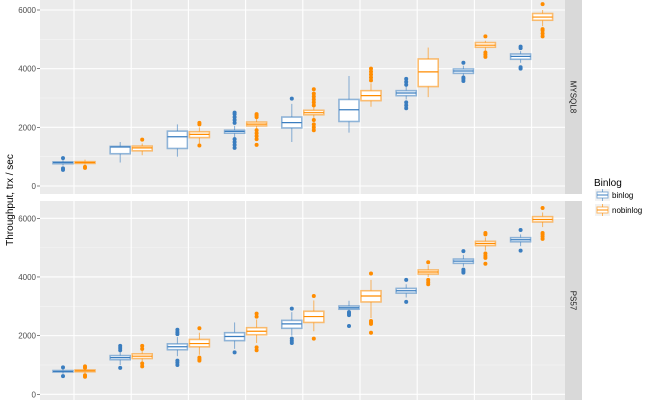 The width and height of the screenshot is (650, 400). I want to click on legend-title: Binlog, so click(608, 183).